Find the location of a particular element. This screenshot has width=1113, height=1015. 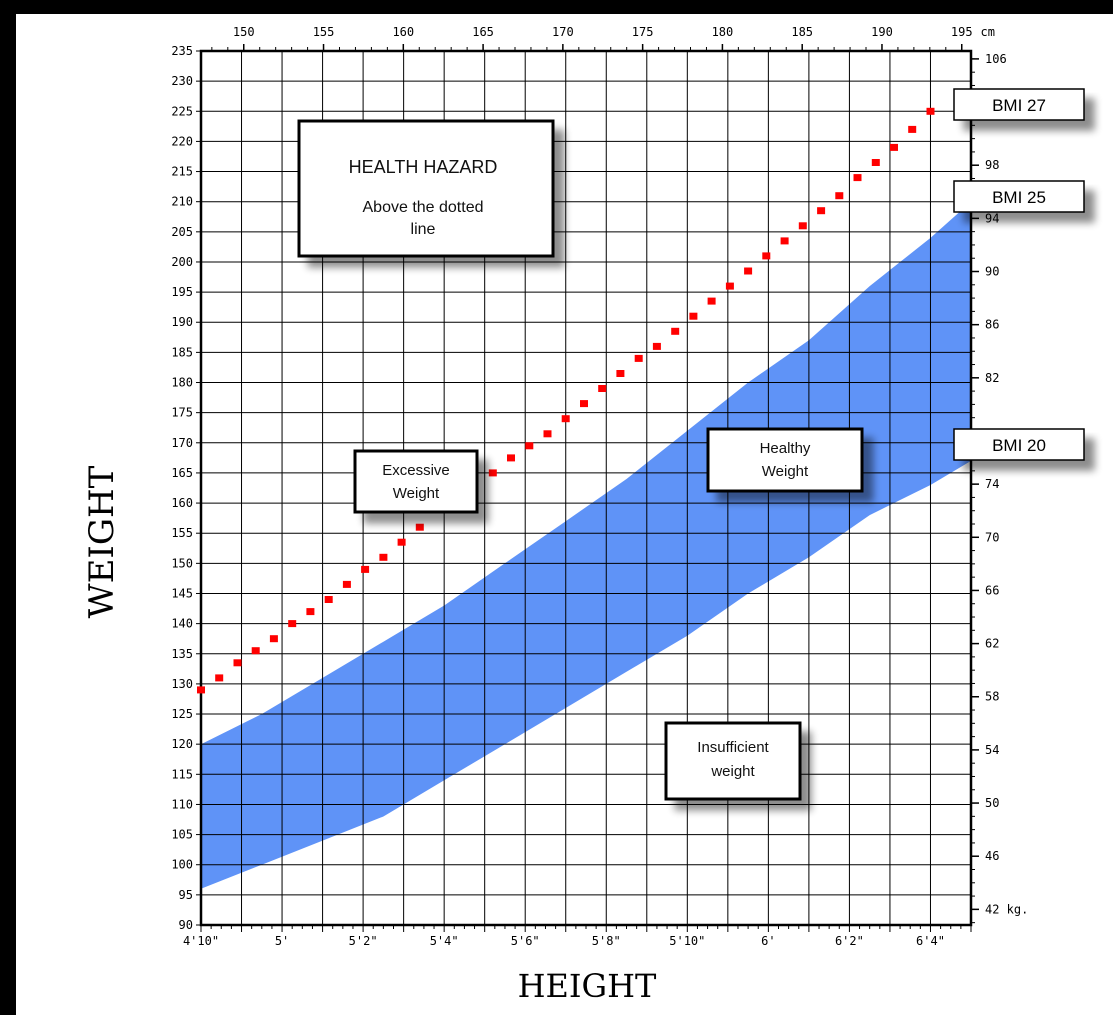

y-tick-label-right: 62 is located at coordinates (992, 644).